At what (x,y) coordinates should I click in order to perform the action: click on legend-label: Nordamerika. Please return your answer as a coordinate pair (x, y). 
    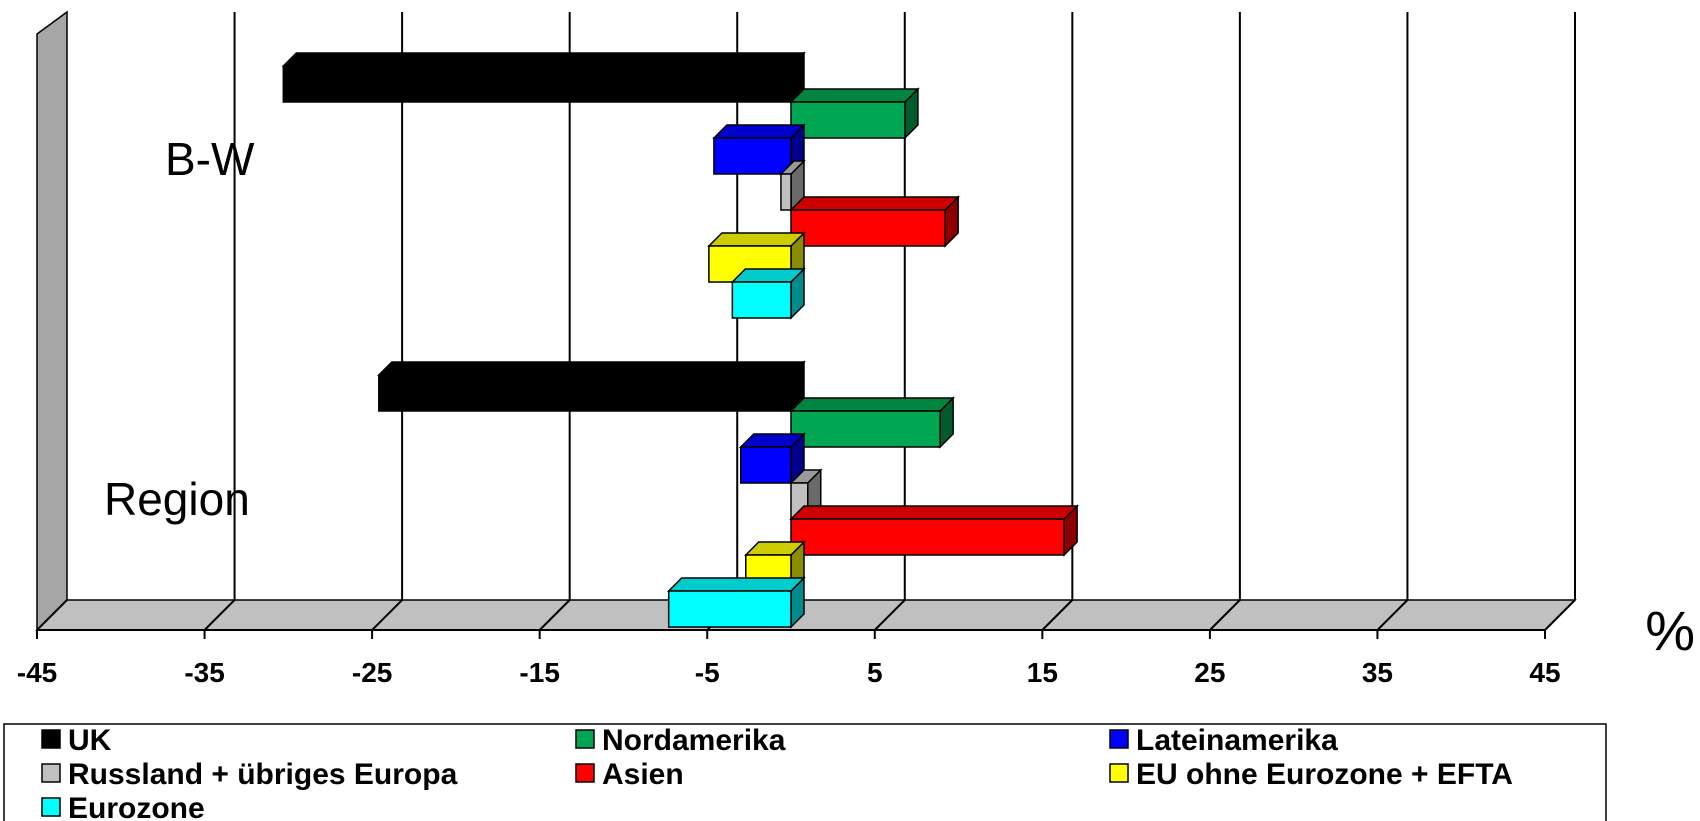
    Looking at the image, I should click on (694, 740).